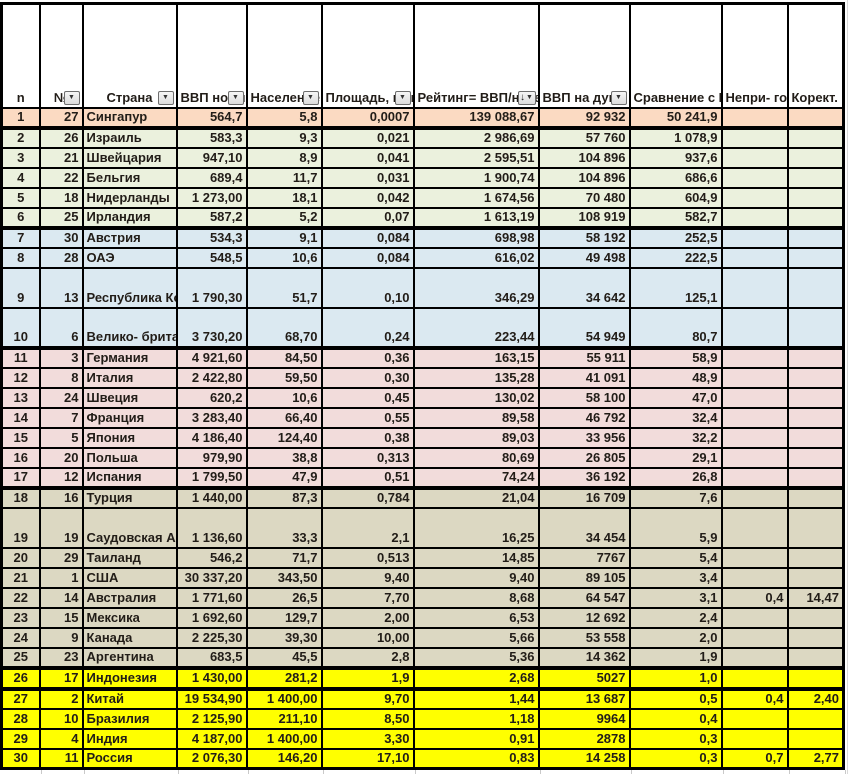 This screenshot has height=774, width=849. What do you see at coordinates (284, 197) in the screenshot?
I see `cell-pop: 18,1` at bounding box center [284, 197].